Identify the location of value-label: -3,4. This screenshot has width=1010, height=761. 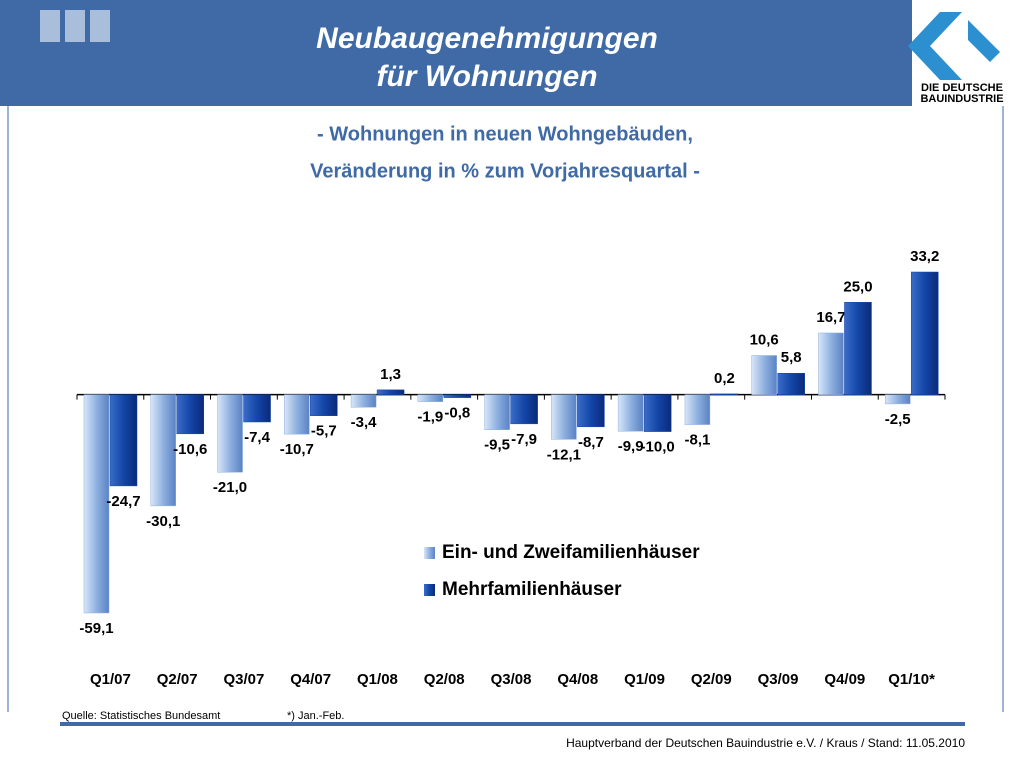
(364, 422).